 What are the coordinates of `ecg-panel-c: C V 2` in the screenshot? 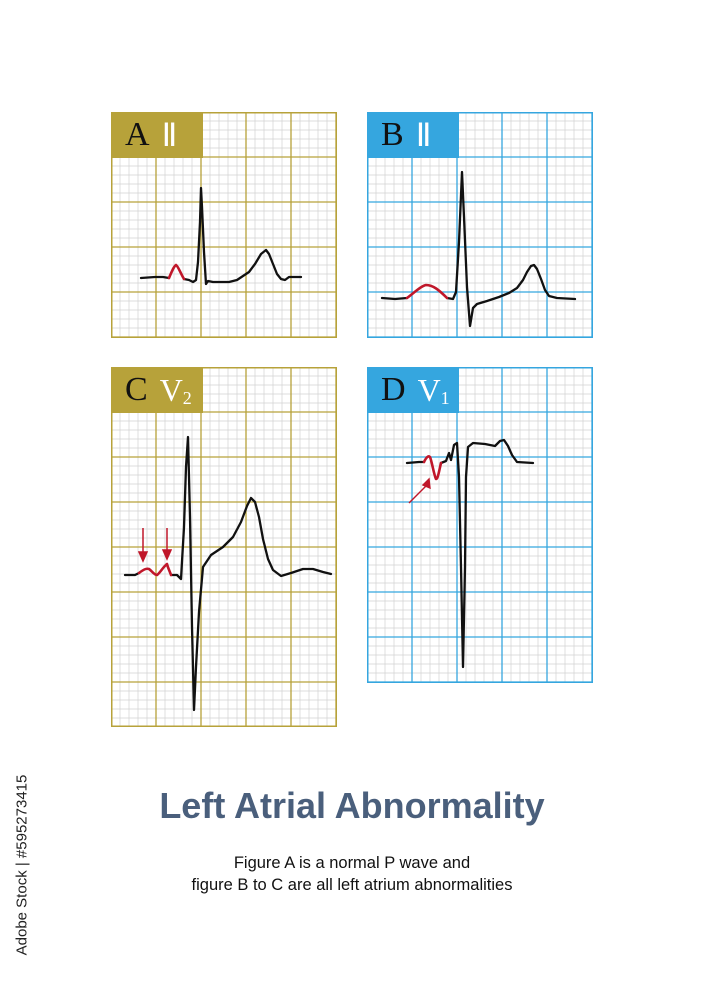 It's located at (224, 547).